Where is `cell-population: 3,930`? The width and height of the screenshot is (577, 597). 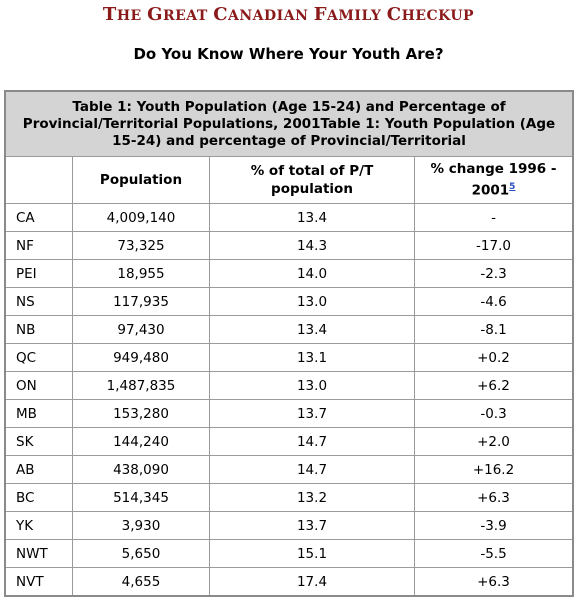
cell-population: 3,930 is located at coordinates (141, 525).